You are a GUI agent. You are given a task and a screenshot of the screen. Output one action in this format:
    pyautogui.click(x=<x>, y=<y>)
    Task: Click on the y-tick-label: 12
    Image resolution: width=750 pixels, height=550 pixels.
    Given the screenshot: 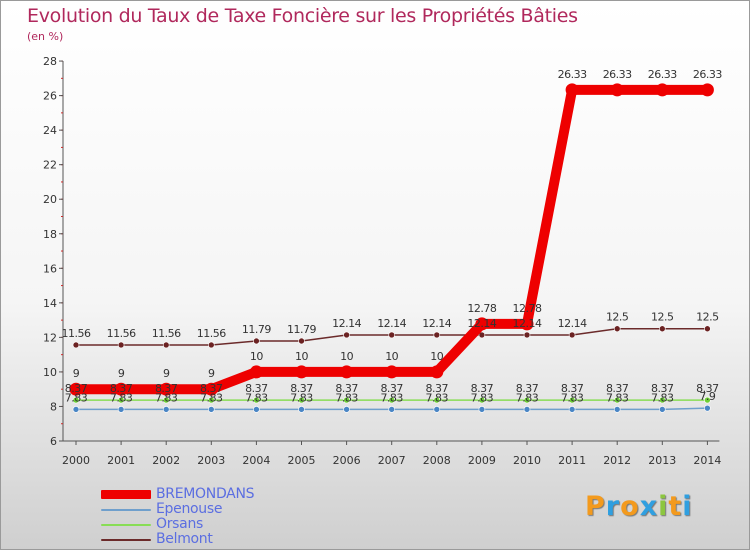 What is the action you would take?
    pyautogui.click(x=50, y=337)
    